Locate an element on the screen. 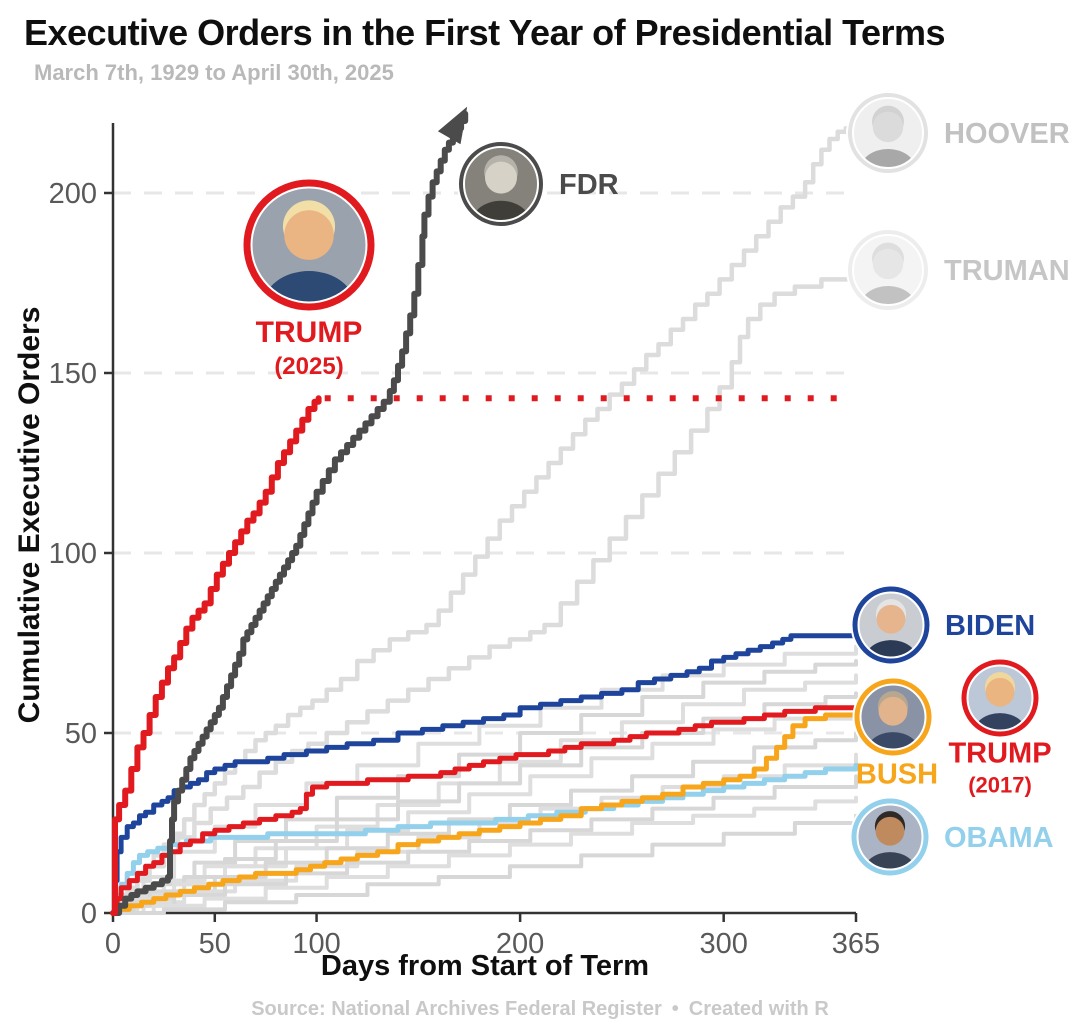 Image resolution: width=1080 pixels, height=1033 pixels. annotation-truman: TRUMAN is located at coordinates (958, 270).